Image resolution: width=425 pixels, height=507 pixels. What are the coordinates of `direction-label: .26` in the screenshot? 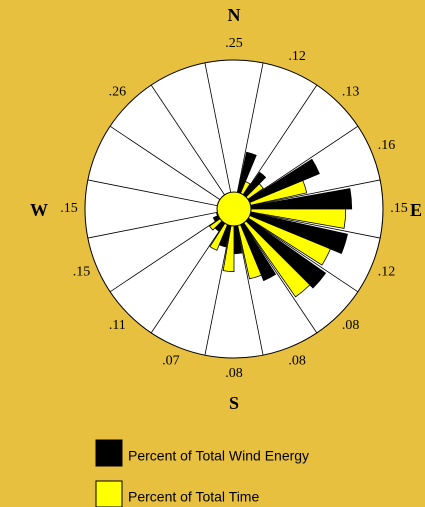 It's located at (118, 92).